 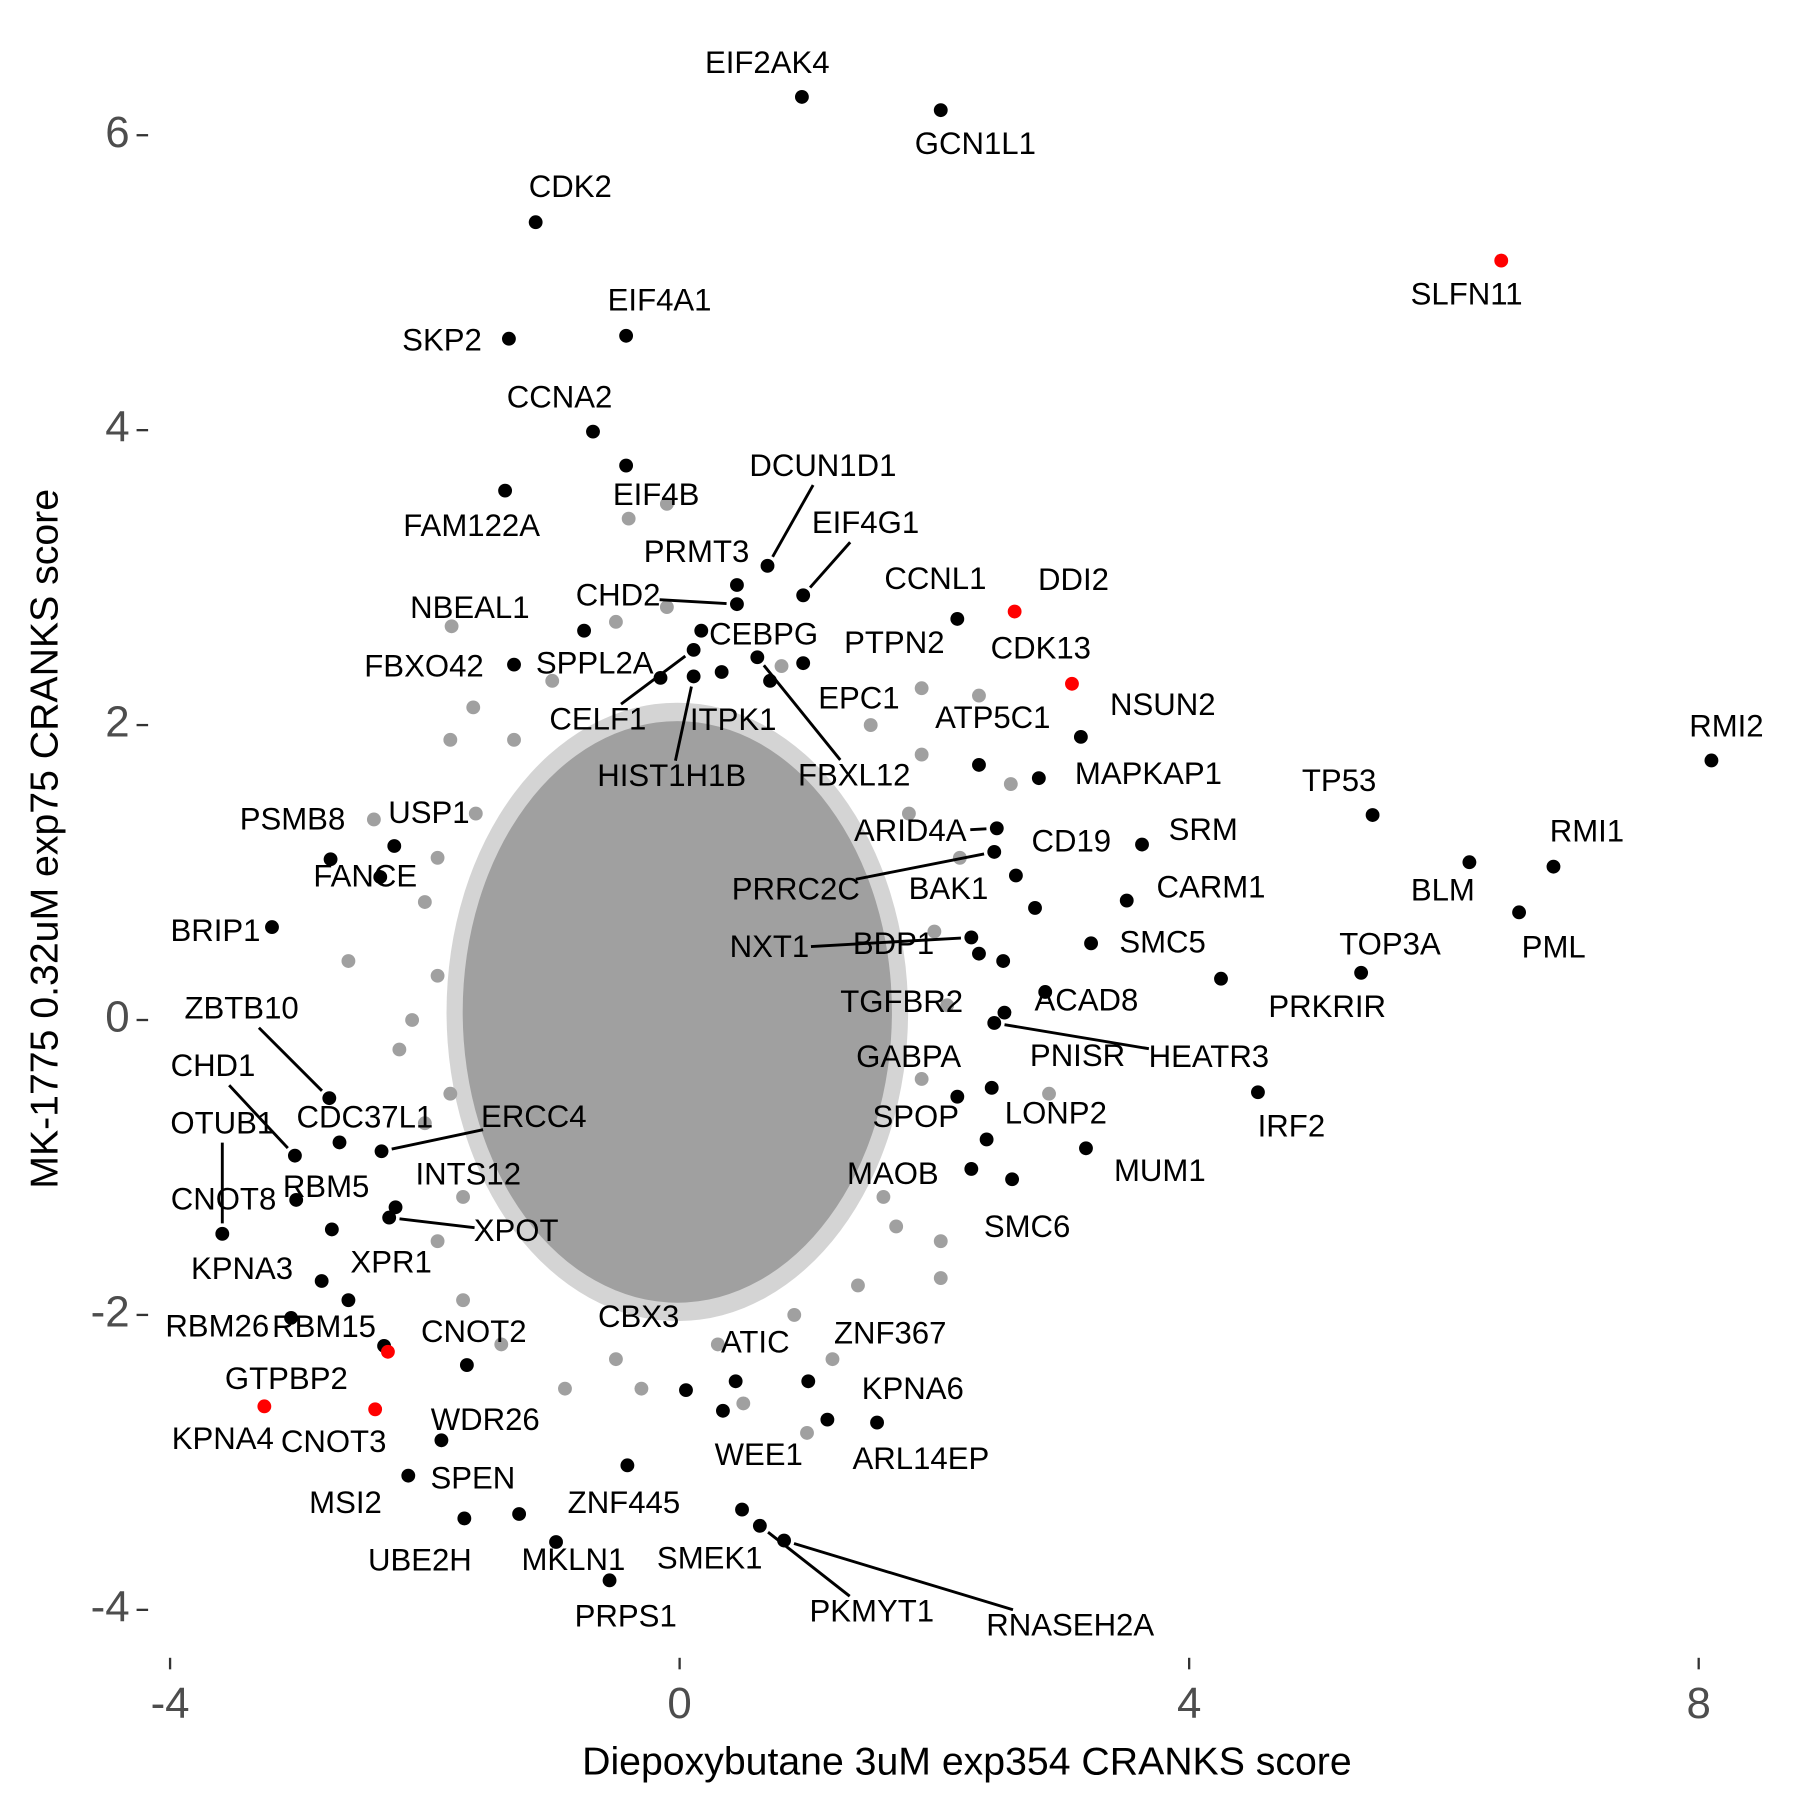 I want to click on point-label: ACAD8, so click(x=1086, y=999).